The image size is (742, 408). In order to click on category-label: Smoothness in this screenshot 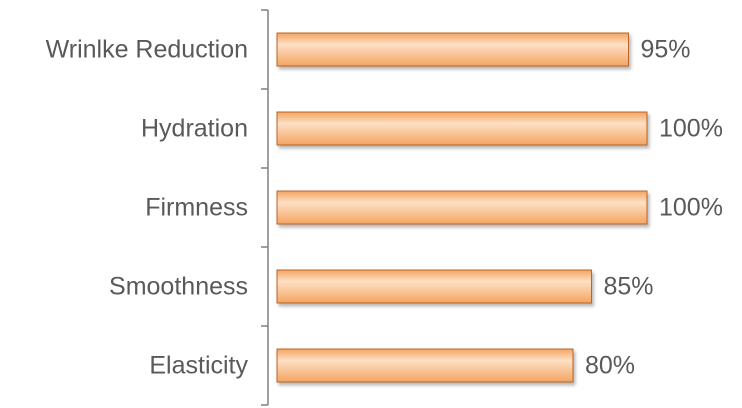, I will do `click(178, 287)`.